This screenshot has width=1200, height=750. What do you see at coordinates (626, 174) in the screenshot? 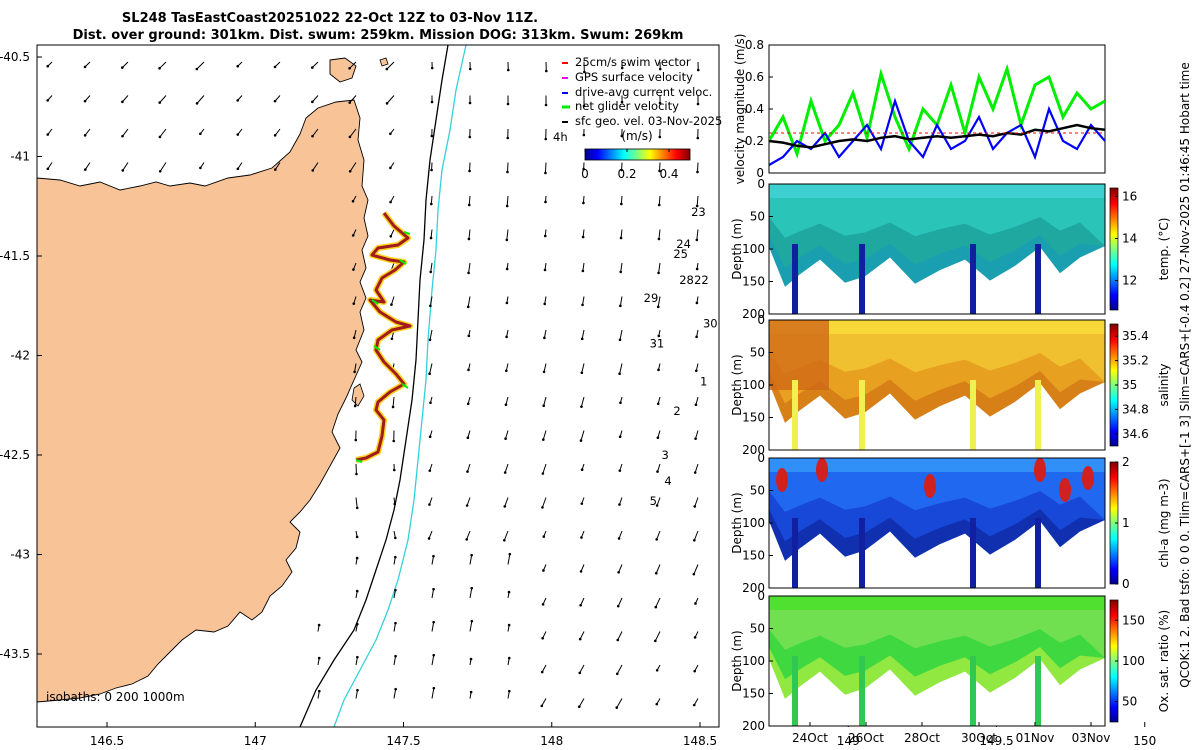
I see `colorbar-tick-label: 0.2` at bounding box center [626, 174].